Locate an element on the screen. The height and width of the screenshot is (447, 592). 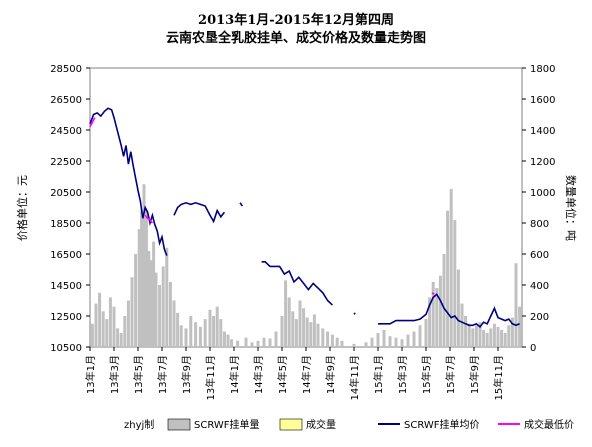
legend-swatch is located at coordinates (291, 424).